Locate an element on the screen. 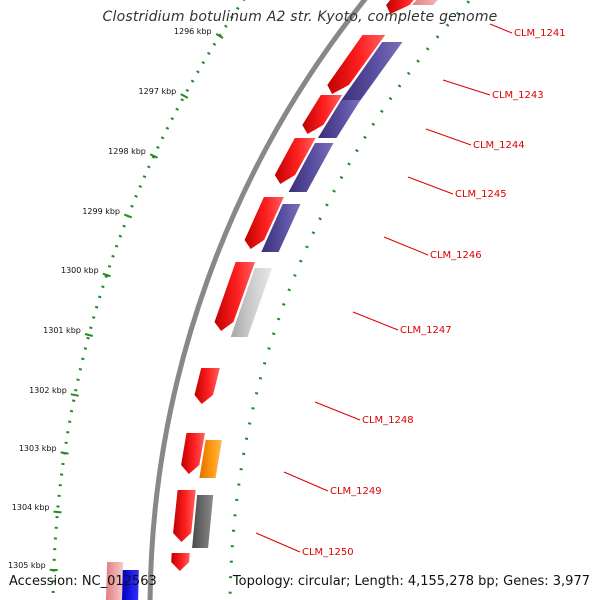 The height and width of the screenshot is (600, 600). gene-arrow-orange is located at coordinates (210, 459).